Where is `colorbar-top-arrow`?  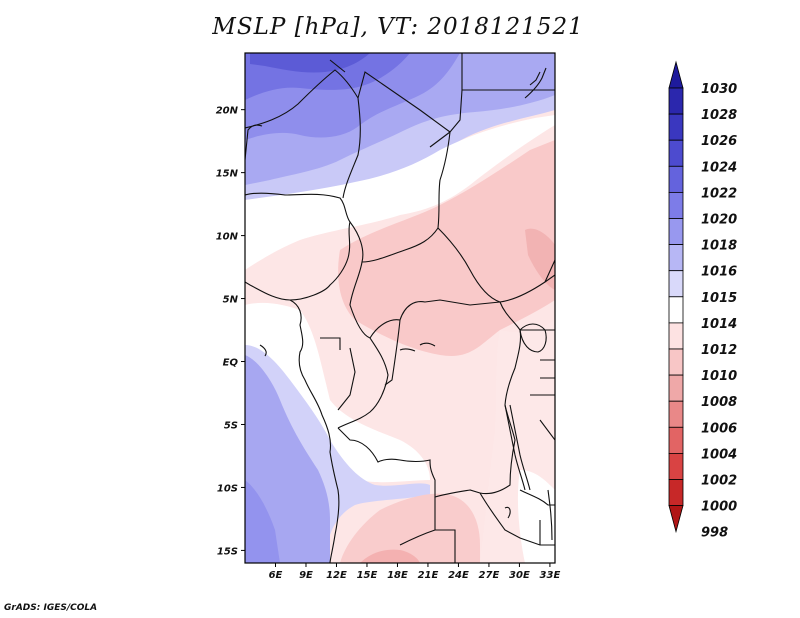 colorbar-top-arrow is located at coordinates (676, 74).